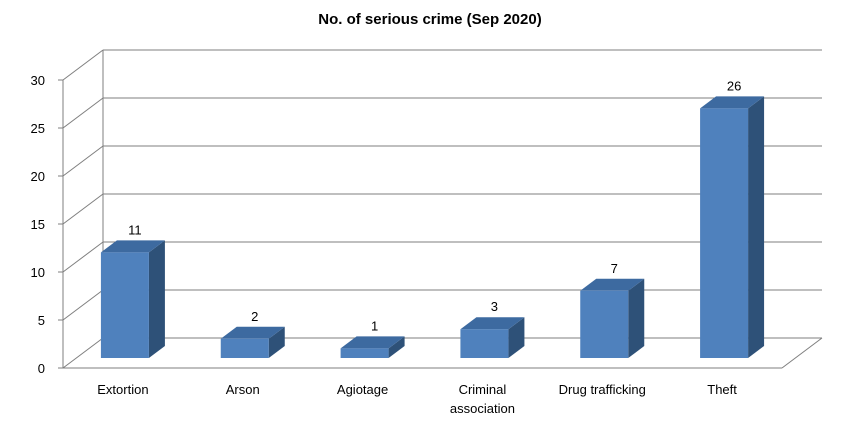 The width and height of the screenshot is (861, 428). I want to click on x-tick-label-line: Extortion, so click(122, 389).